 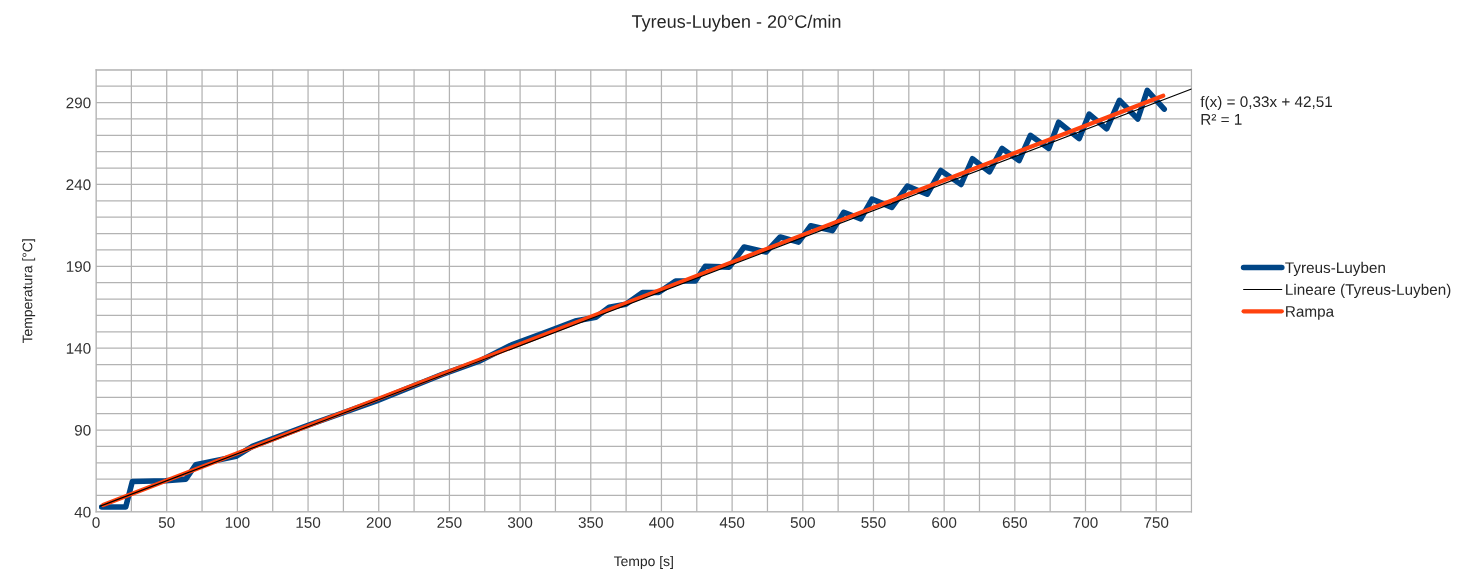 What do you see at coordinates (82, 430) in the screenshot?
I see `y-tick-label: 90` at bounding box center [82, 430].